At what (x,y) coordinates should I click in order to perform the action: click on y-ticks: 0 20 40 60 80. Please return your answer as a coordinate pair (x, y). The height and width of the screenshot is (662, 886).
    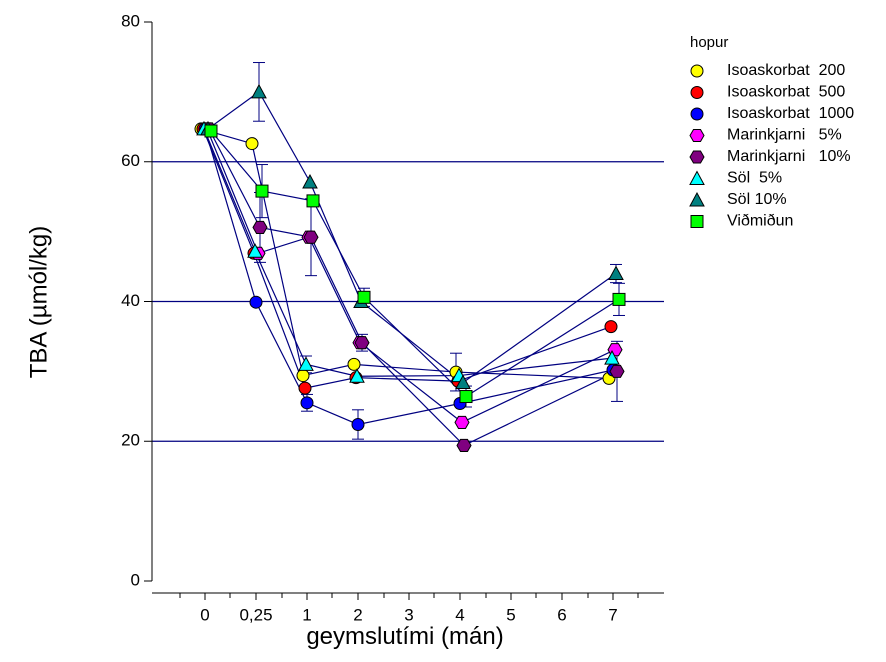
    Looking at the image, I should click on (136, 300).